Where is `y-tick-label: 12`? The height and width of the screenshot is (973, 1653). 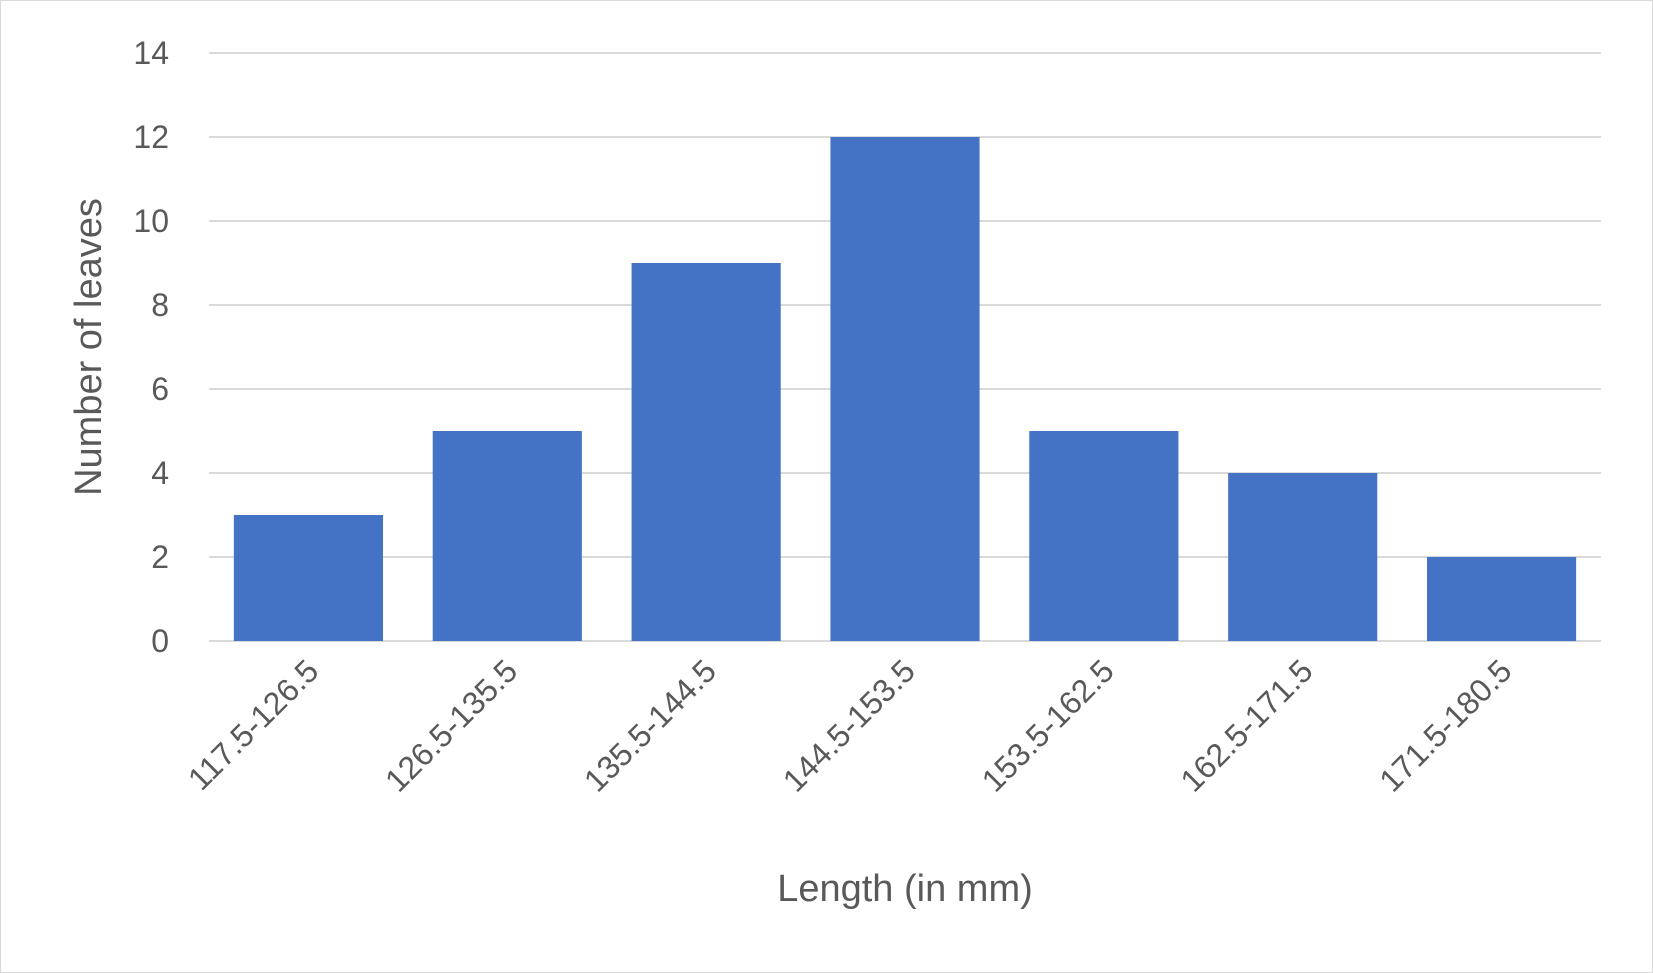
y-tick-label: 12 is located at coordinates (151, 137).